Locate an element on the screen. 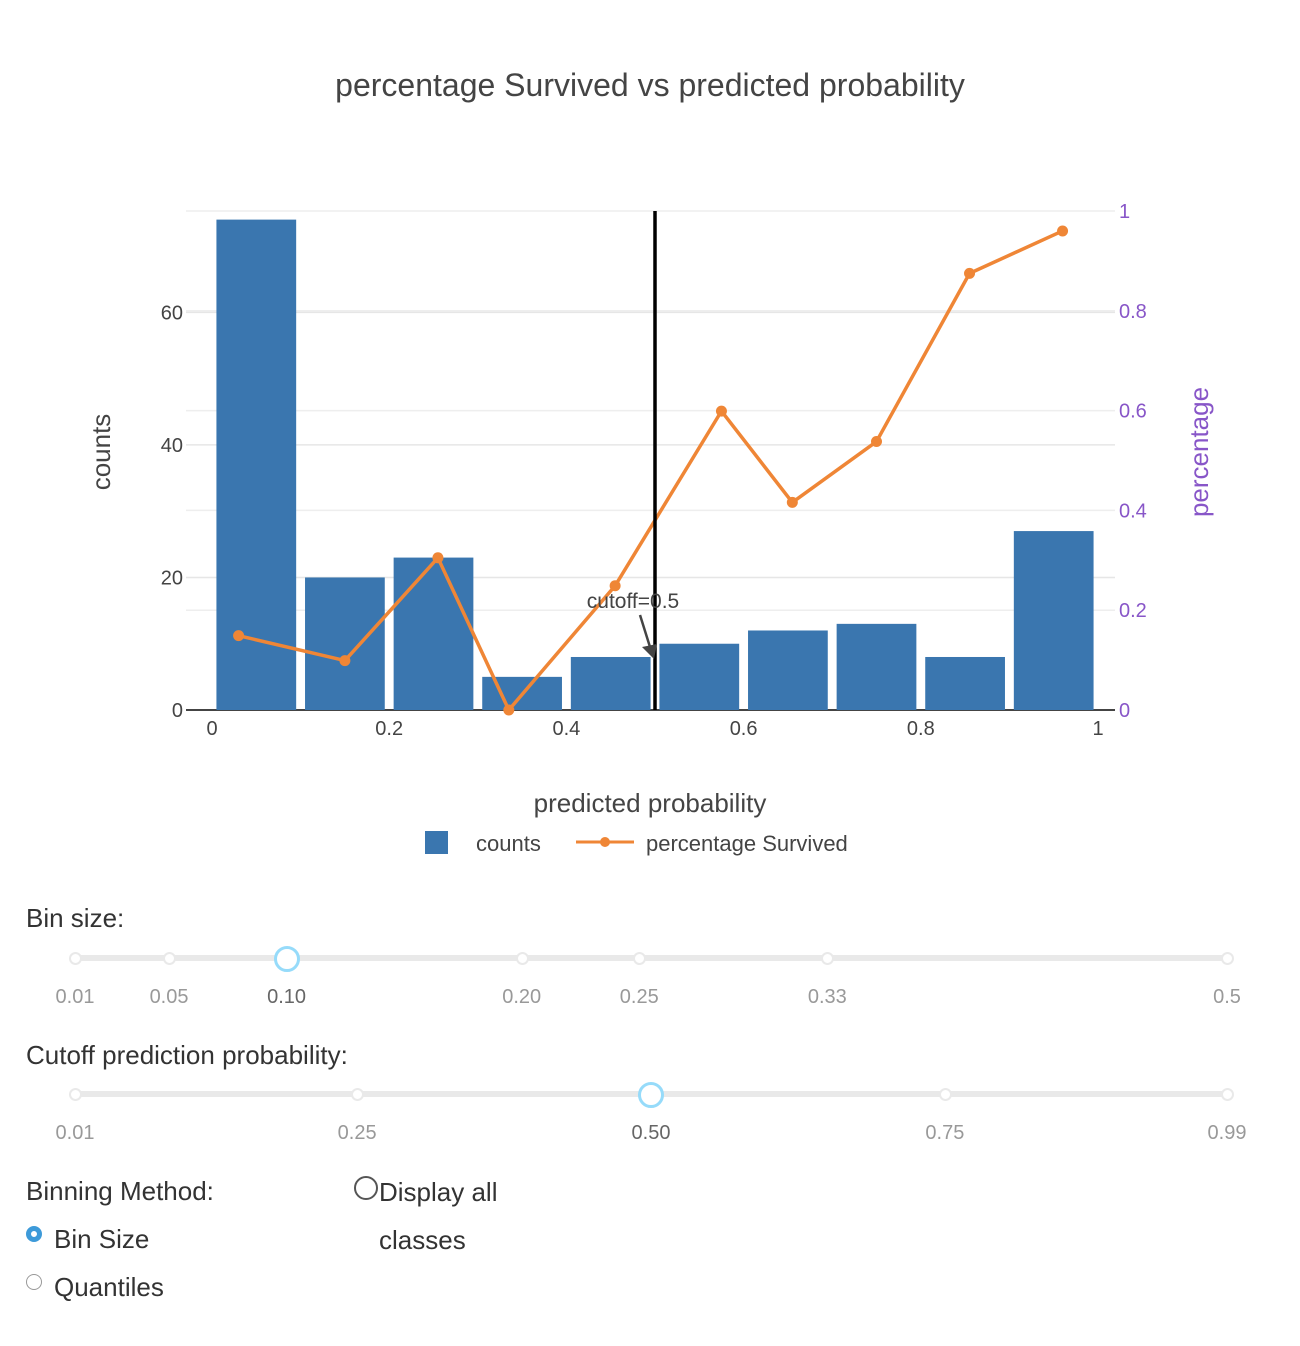  bin-size-slider-mark-2: 0.10 is located at coordinates (287, 997).